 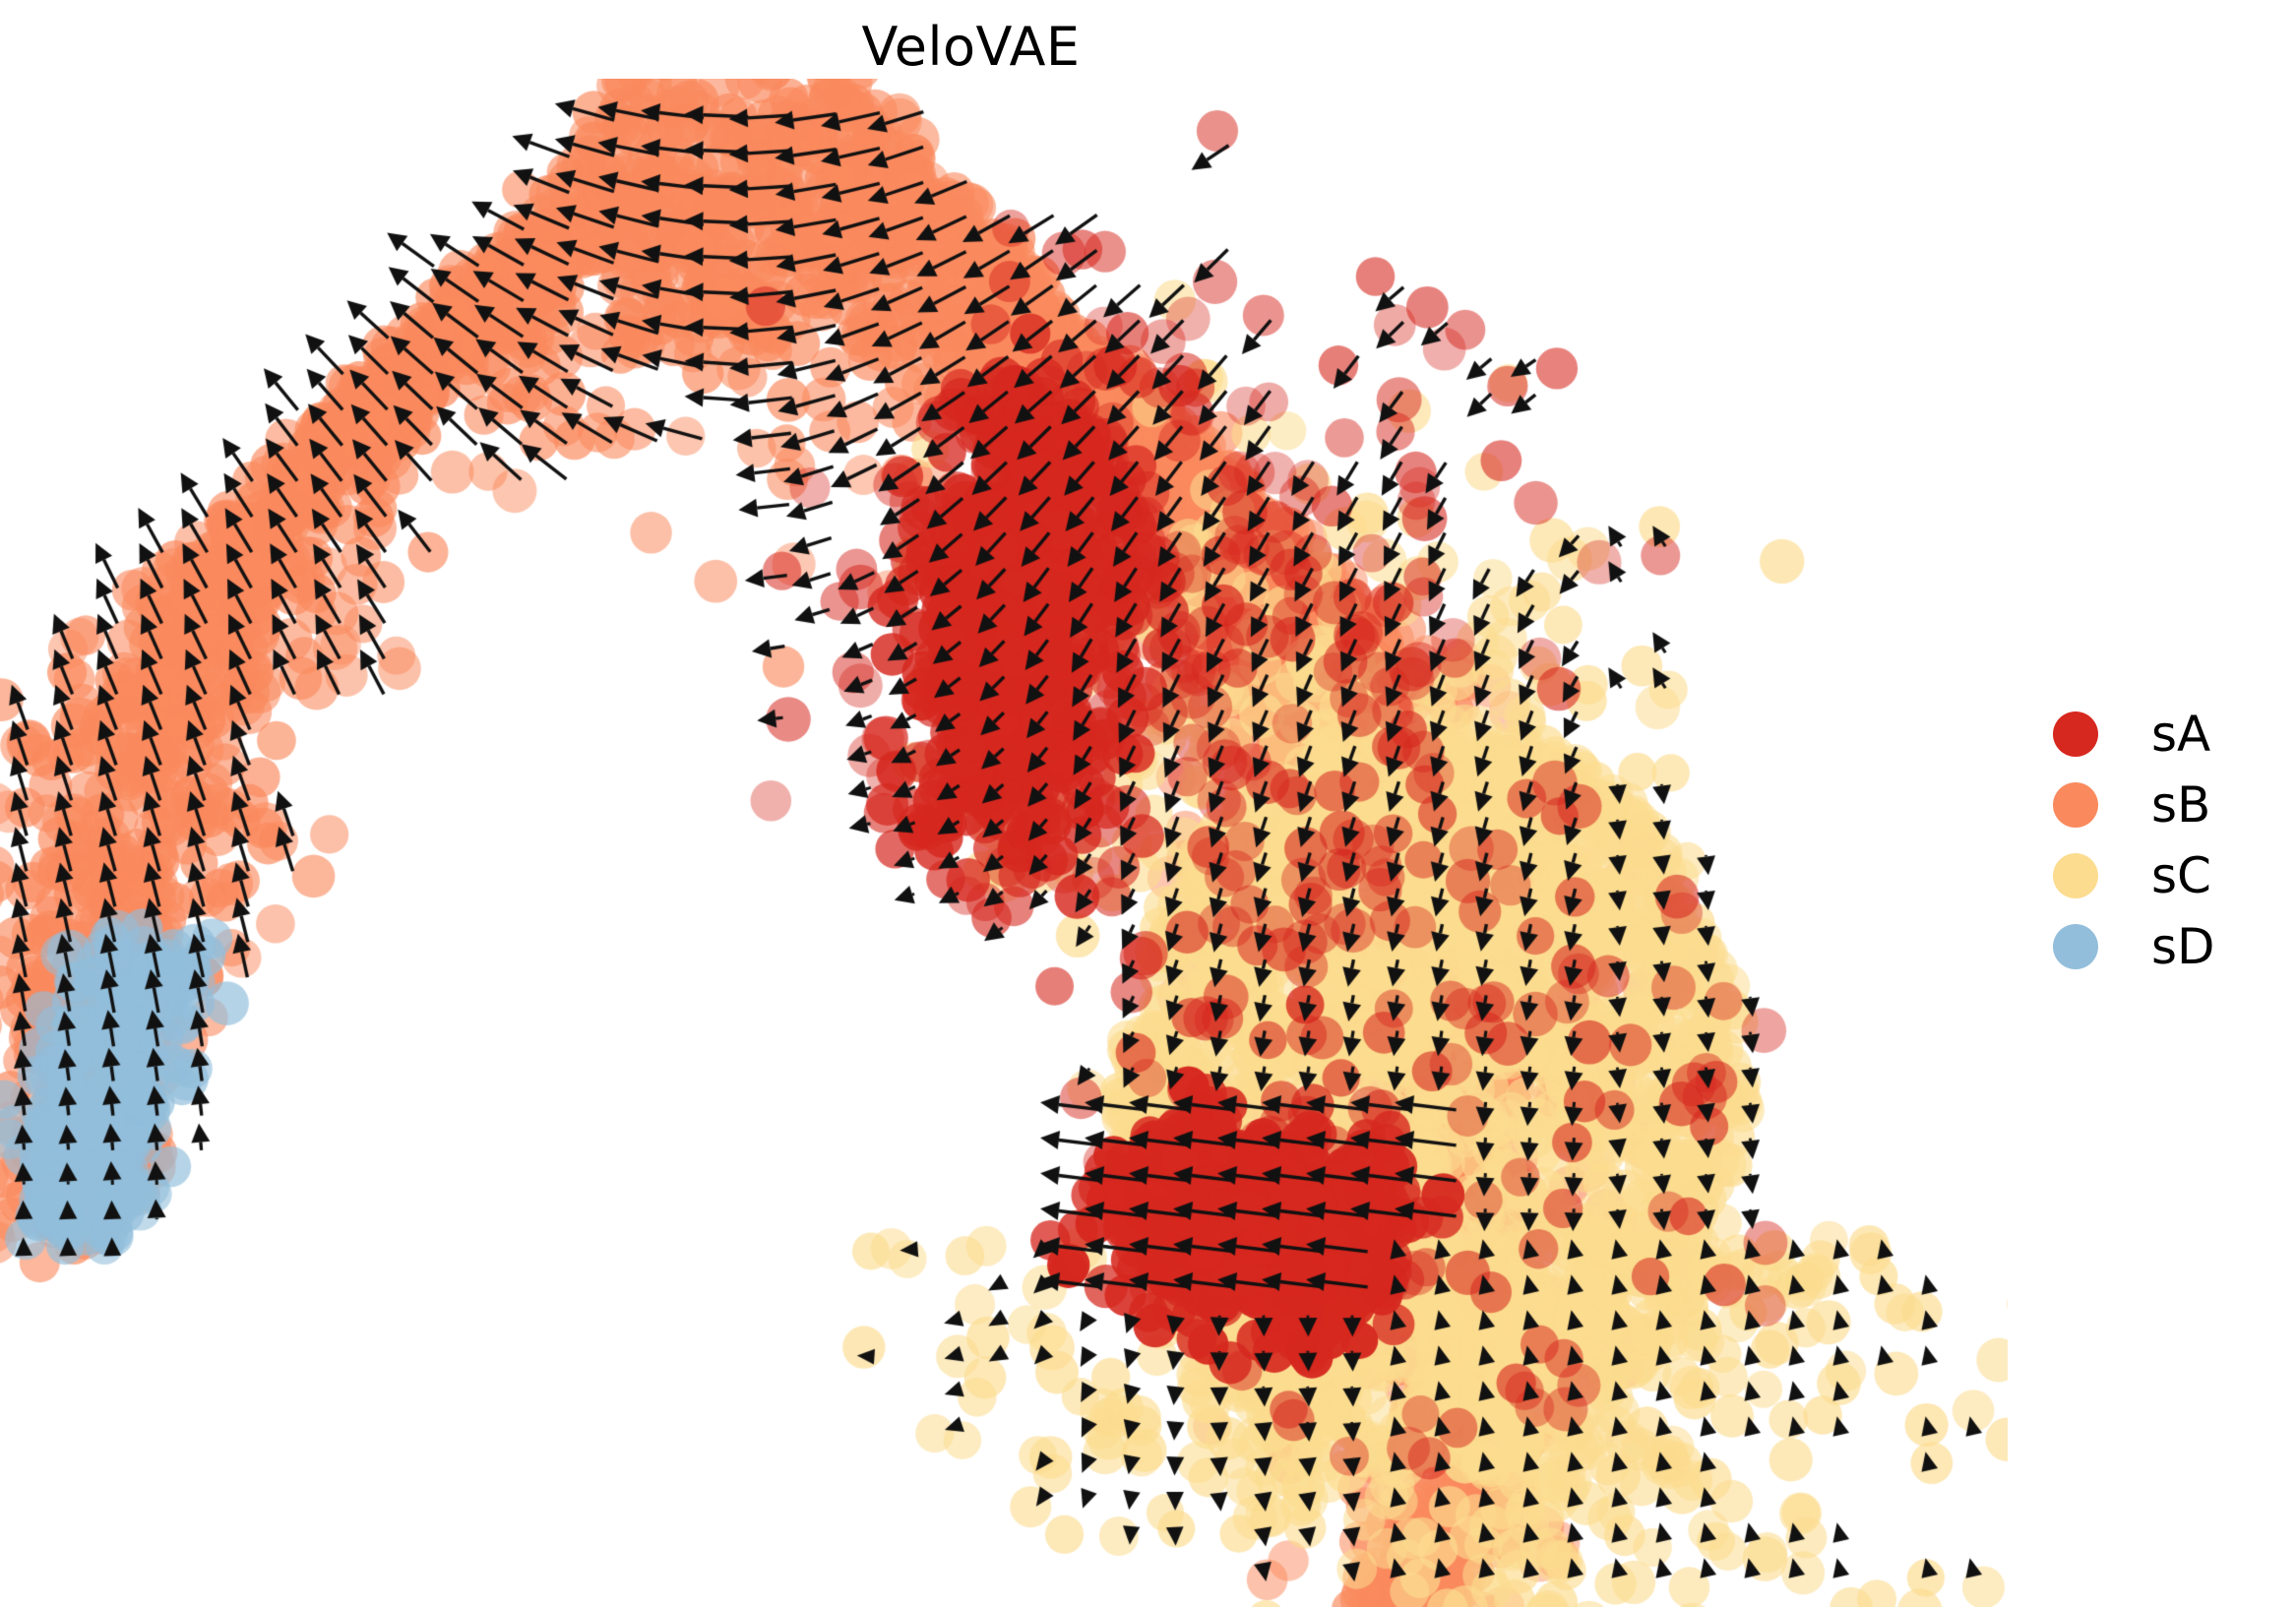 What do you see at coordinates (2076, 875) in the screenshot?
I see `legend-swatch-sC` at bounding box center [2076, 875].